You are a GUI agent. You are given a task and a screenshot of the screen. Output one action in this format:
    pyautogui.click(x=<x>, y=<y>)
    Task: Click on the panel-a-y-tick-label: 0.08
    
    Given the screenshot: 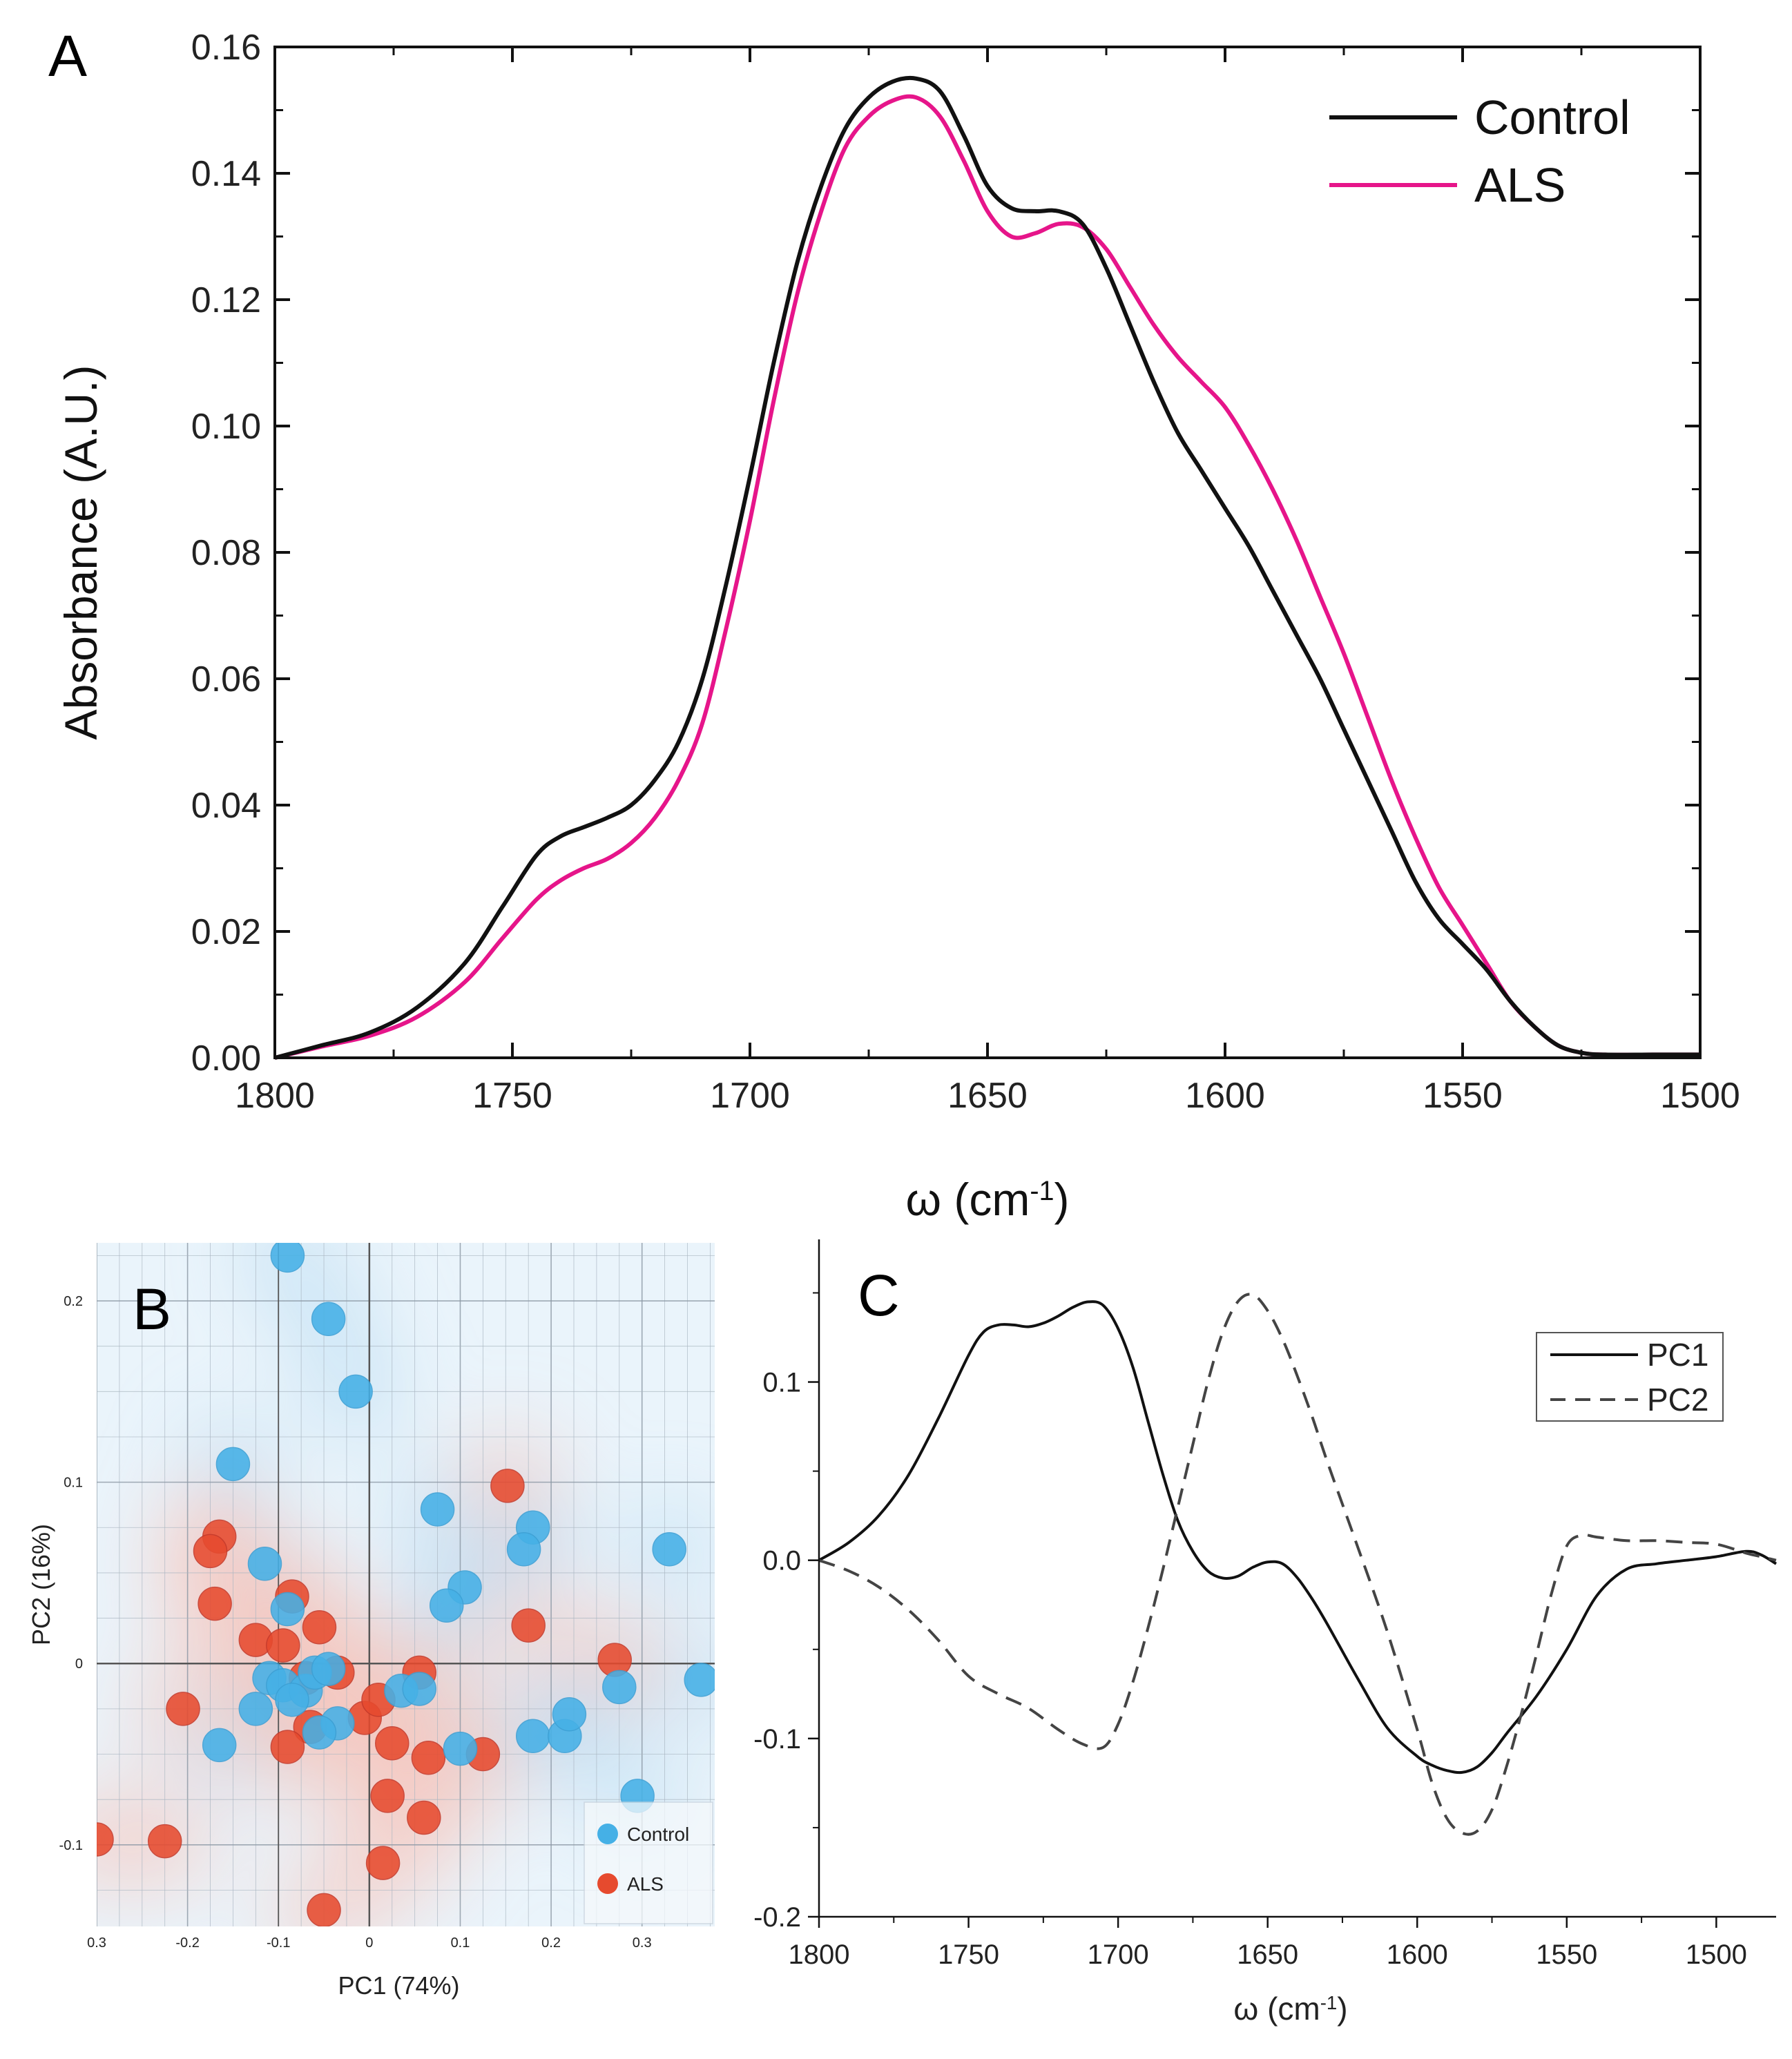 What is the action you would take?
    pyautogui.click(x=226, y=553)
    